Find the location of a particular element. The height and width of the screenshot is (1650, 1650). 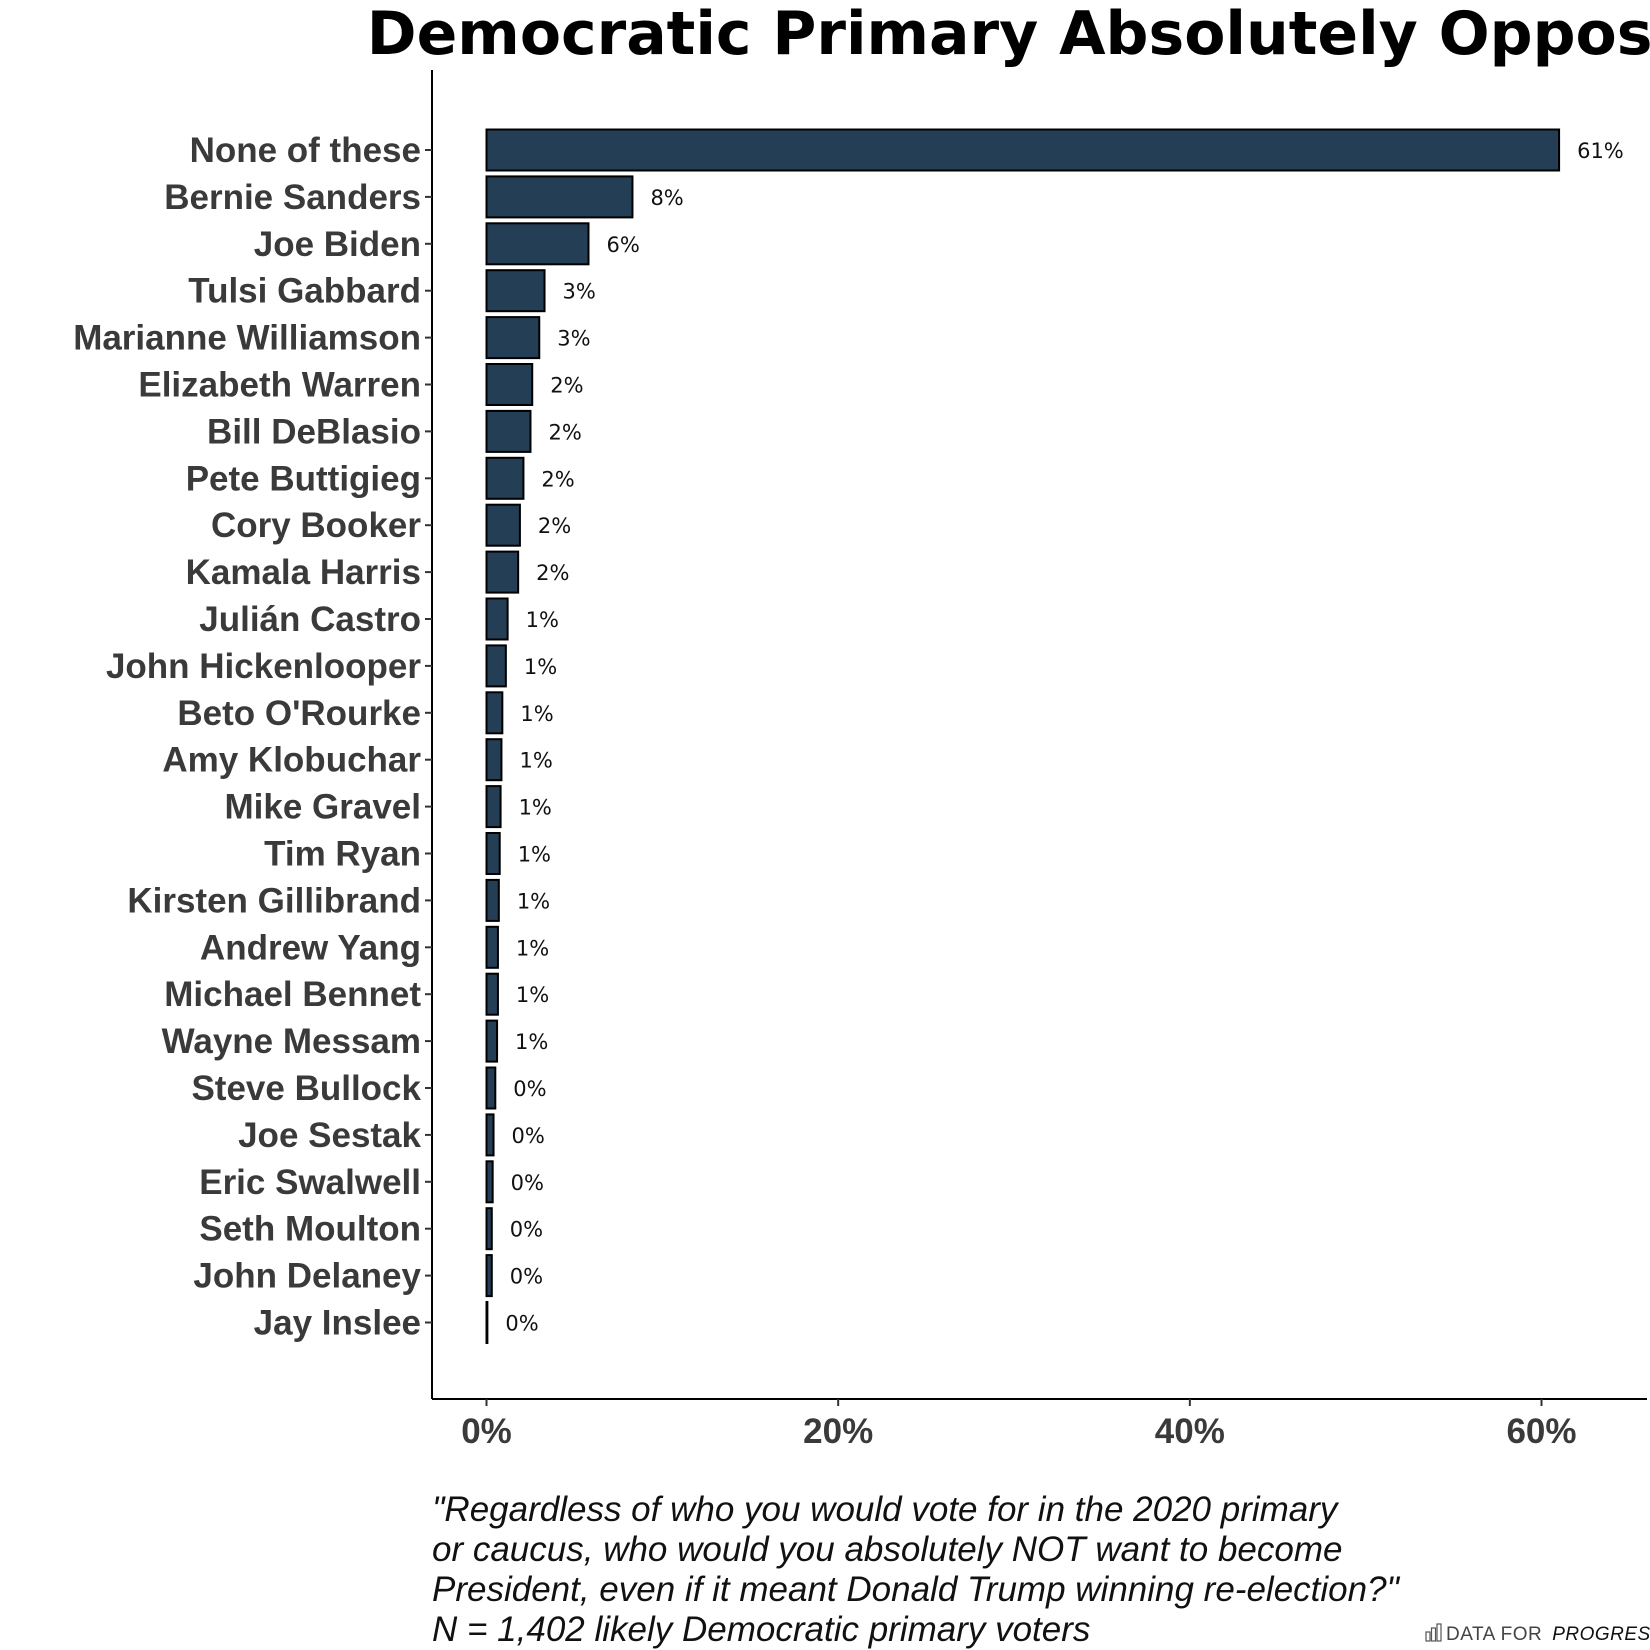

category-label: Elizabeth Warren is located at coordinates (279, 385).